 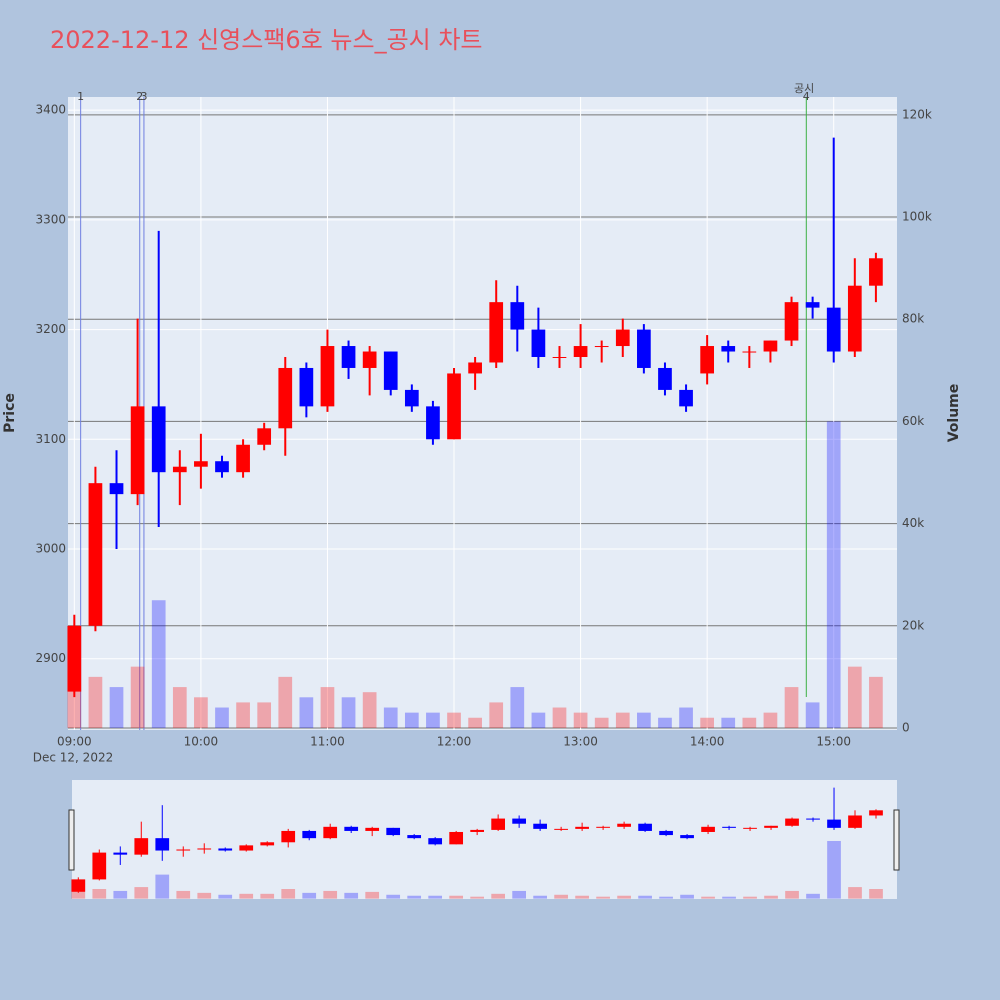 What do you see at coordinates (50, 329) in the screenshot?
I see `y-tick-label: 3200` at bounding box center [50, 329].